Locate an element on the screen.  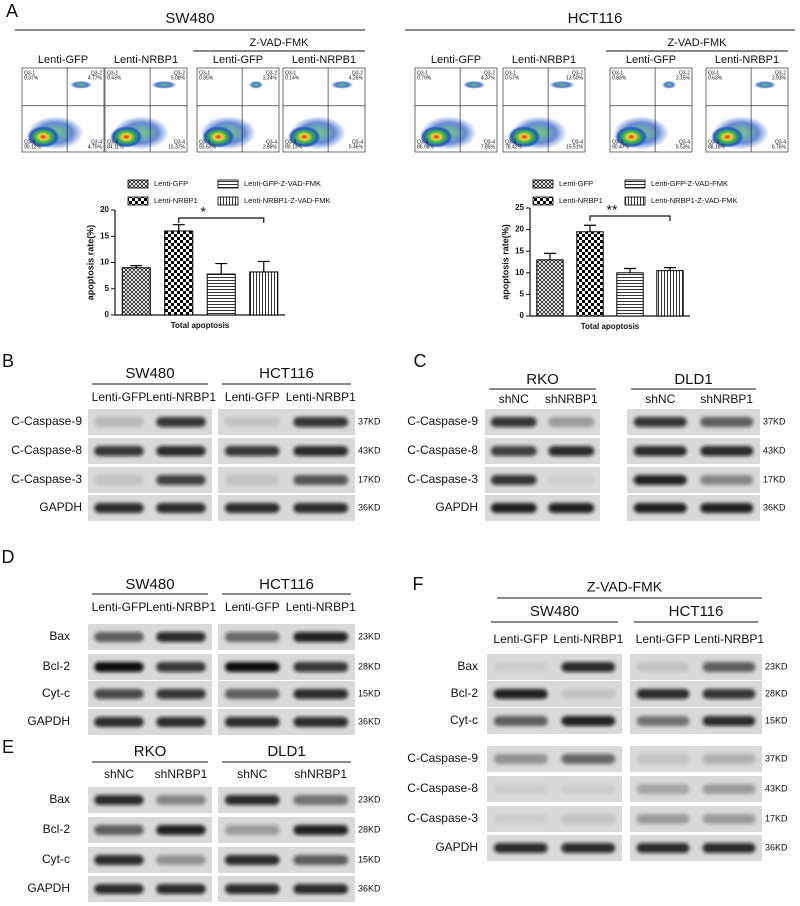
y-tick-label: 5 is located at coordinates (107, 288).